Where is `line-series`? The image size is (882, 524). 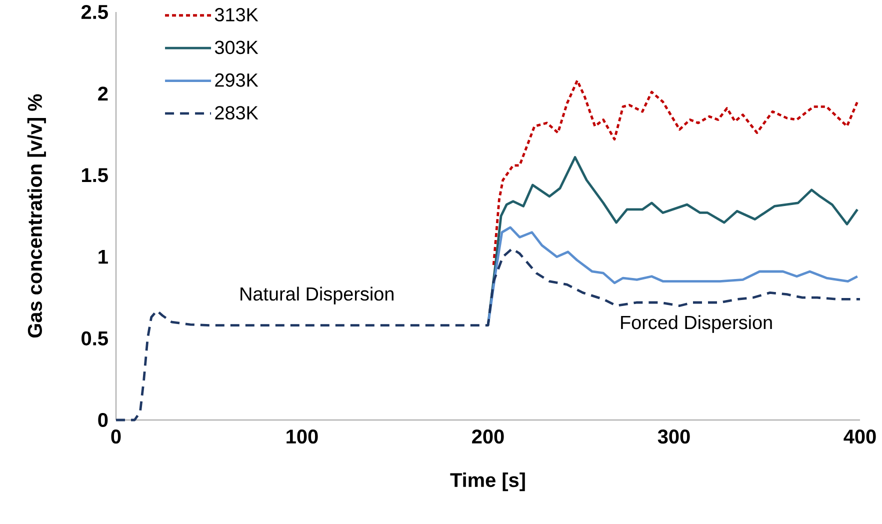
line-series is located at coordinates (675, 172).